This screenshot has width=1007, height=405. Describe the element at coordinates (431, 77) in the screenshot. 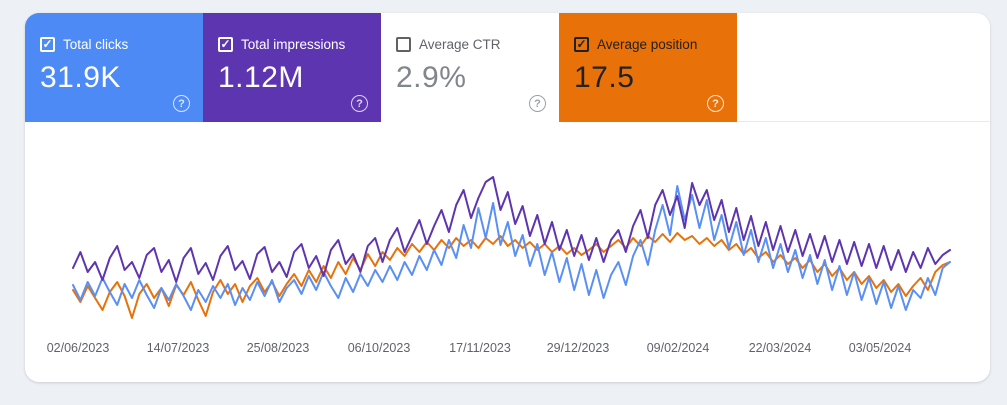

I see `metric-value: 2.9%` at that location.